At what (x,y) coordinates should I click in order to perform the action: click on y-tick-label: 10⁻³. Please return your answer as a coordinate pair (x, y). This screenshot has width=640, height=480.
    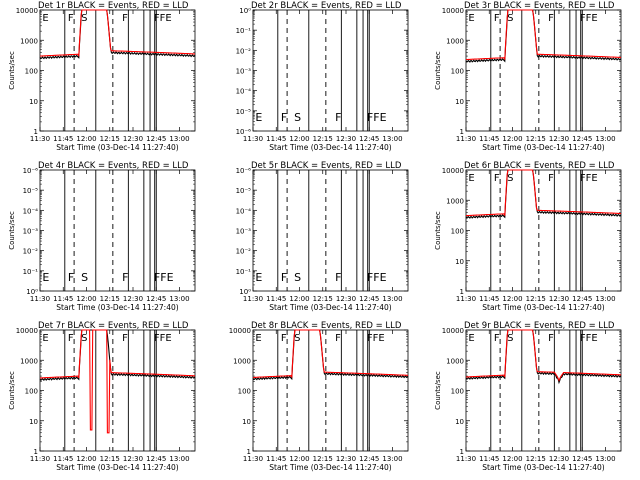
    Looking at the image, I should click on (31, 232).